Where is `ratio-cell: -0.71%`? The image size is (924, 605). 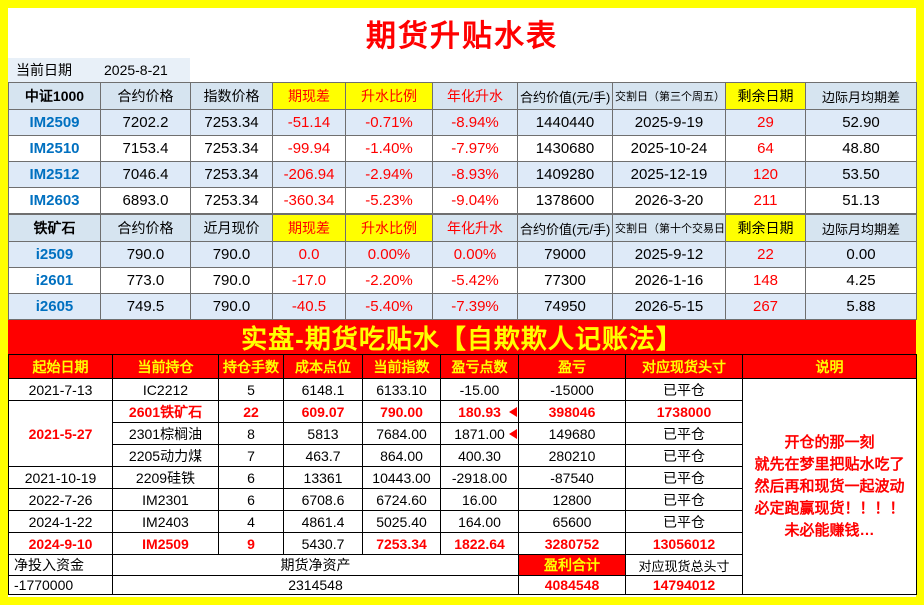 ratio-cell: -0.71% is located at coordinates (389, 122).